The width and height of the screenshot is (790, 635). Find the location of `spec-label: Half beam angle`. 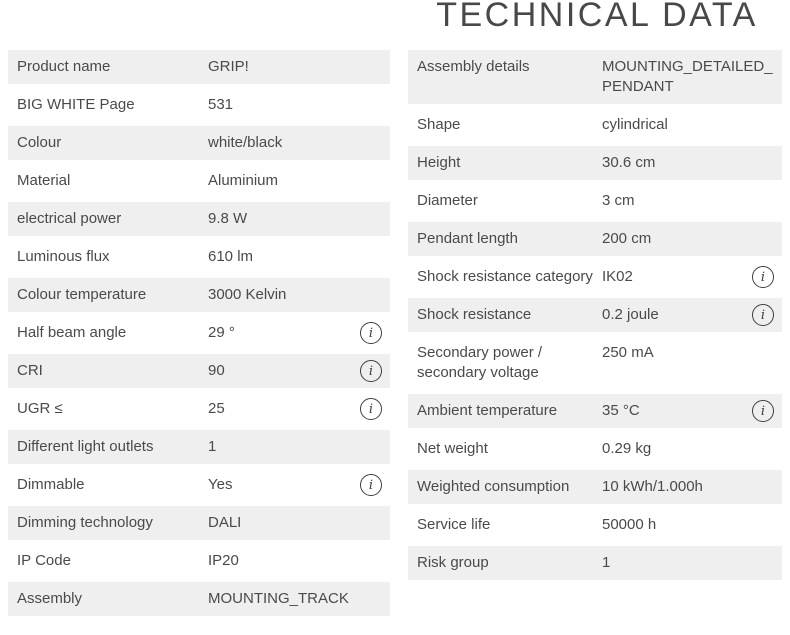

spec-label: Half beam angle is located at coordinates (72, 332).